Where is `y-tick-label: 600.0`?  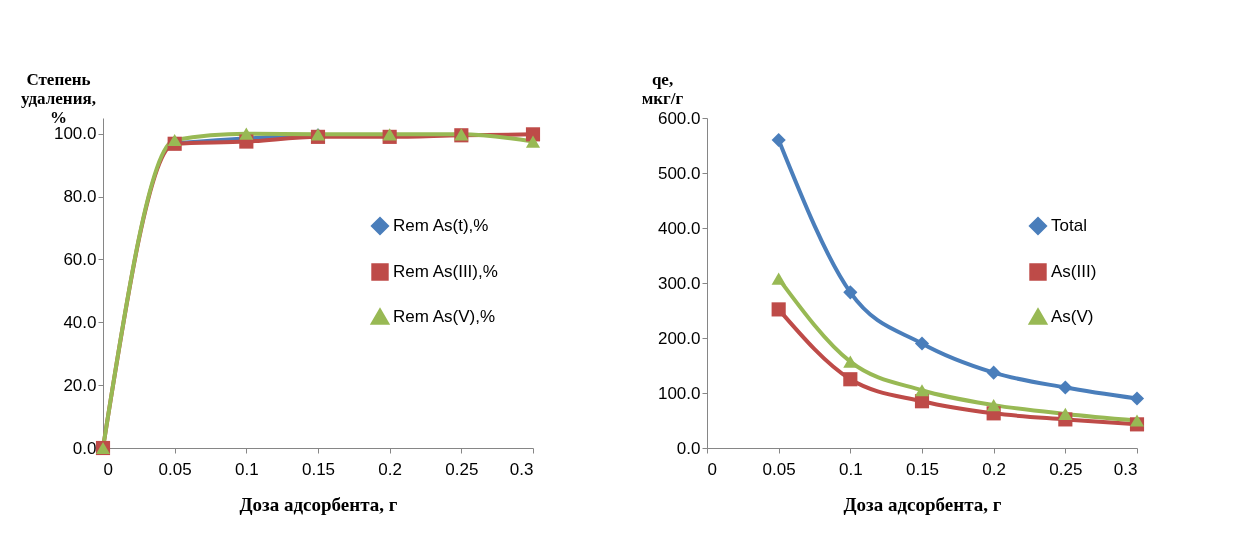
y-tick-label: 600.0 is located at coordinates (679, 118).